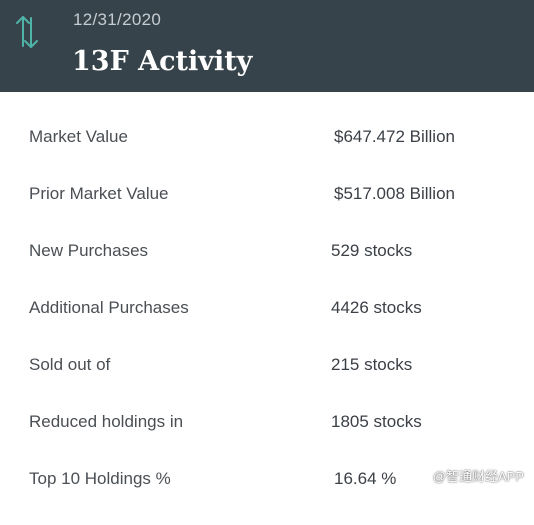 The height and width of the screenshot is (525, 534). I want to click on row-value: 215 stocks, so click(372, 364).